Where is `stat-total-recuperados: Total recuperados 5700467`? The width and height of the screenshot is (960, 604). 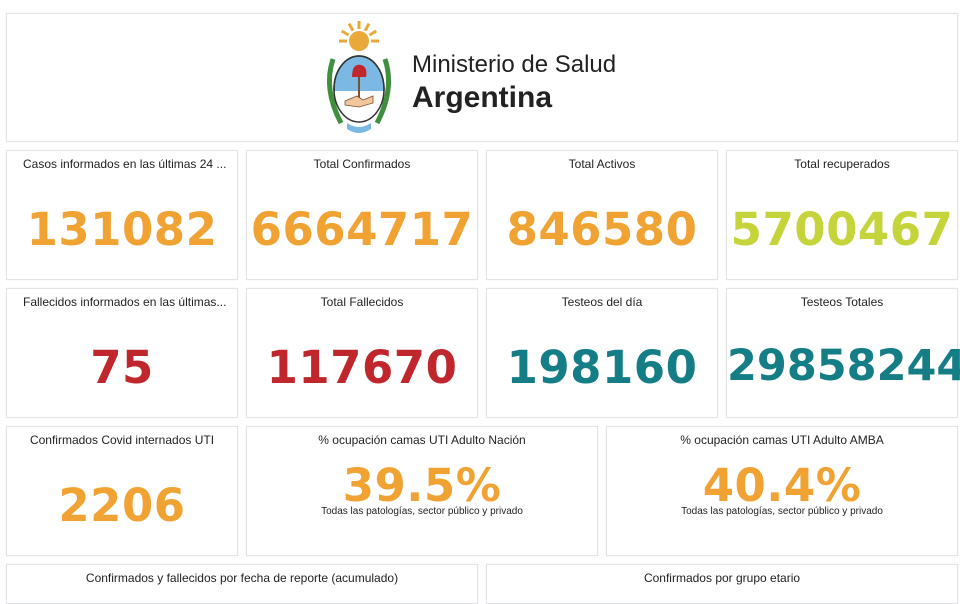 stat-total-recuperados: Total recuperados 5700467 is located at coordinates (842, 215).